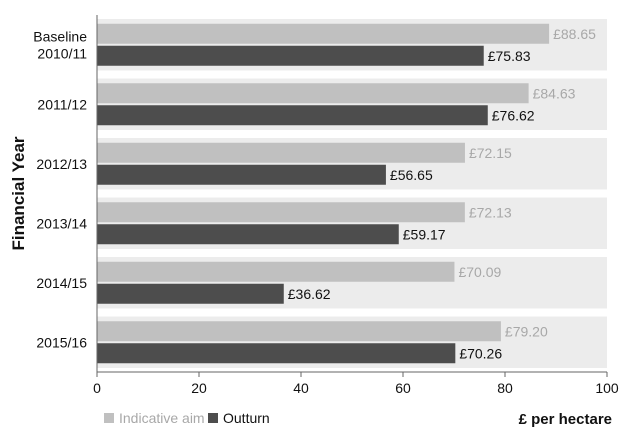 The image size is (623, 428). I want to click on value-label-outturn: £75.83, so click(509, 56).